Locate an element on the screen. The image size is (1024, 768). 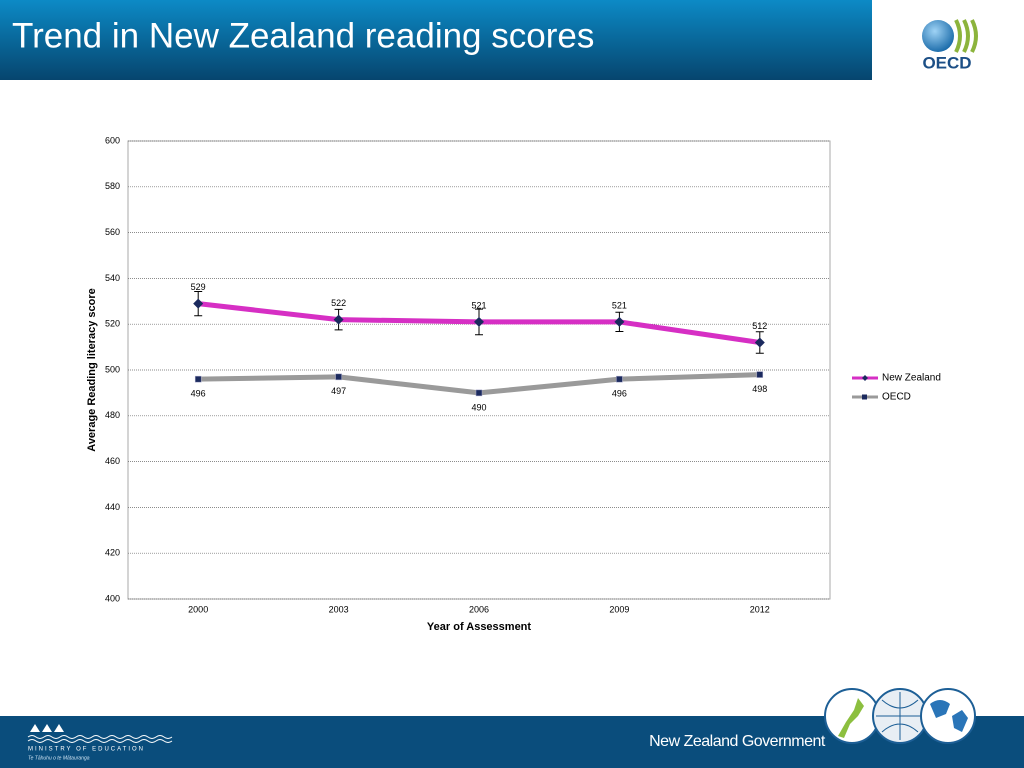
x-axis-label: Year of Assessment is located at coordinates (479, 627).